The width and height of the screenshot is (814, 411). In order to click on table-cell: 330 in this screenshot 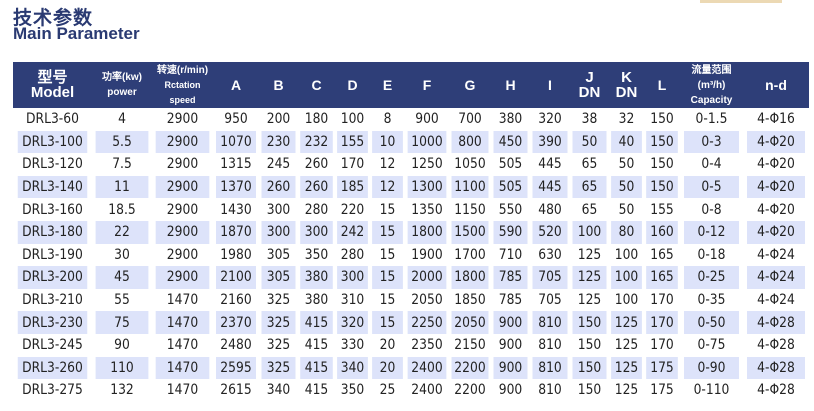, I will do `click(352, 345)`.